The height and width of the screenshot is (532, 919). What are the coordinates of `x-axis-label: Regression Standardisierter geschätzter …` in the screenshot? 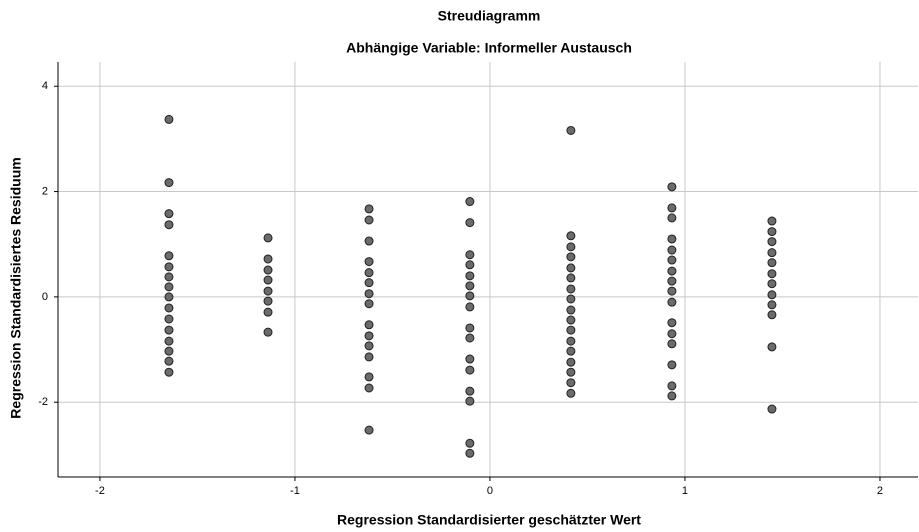 It's located at (489, 520).